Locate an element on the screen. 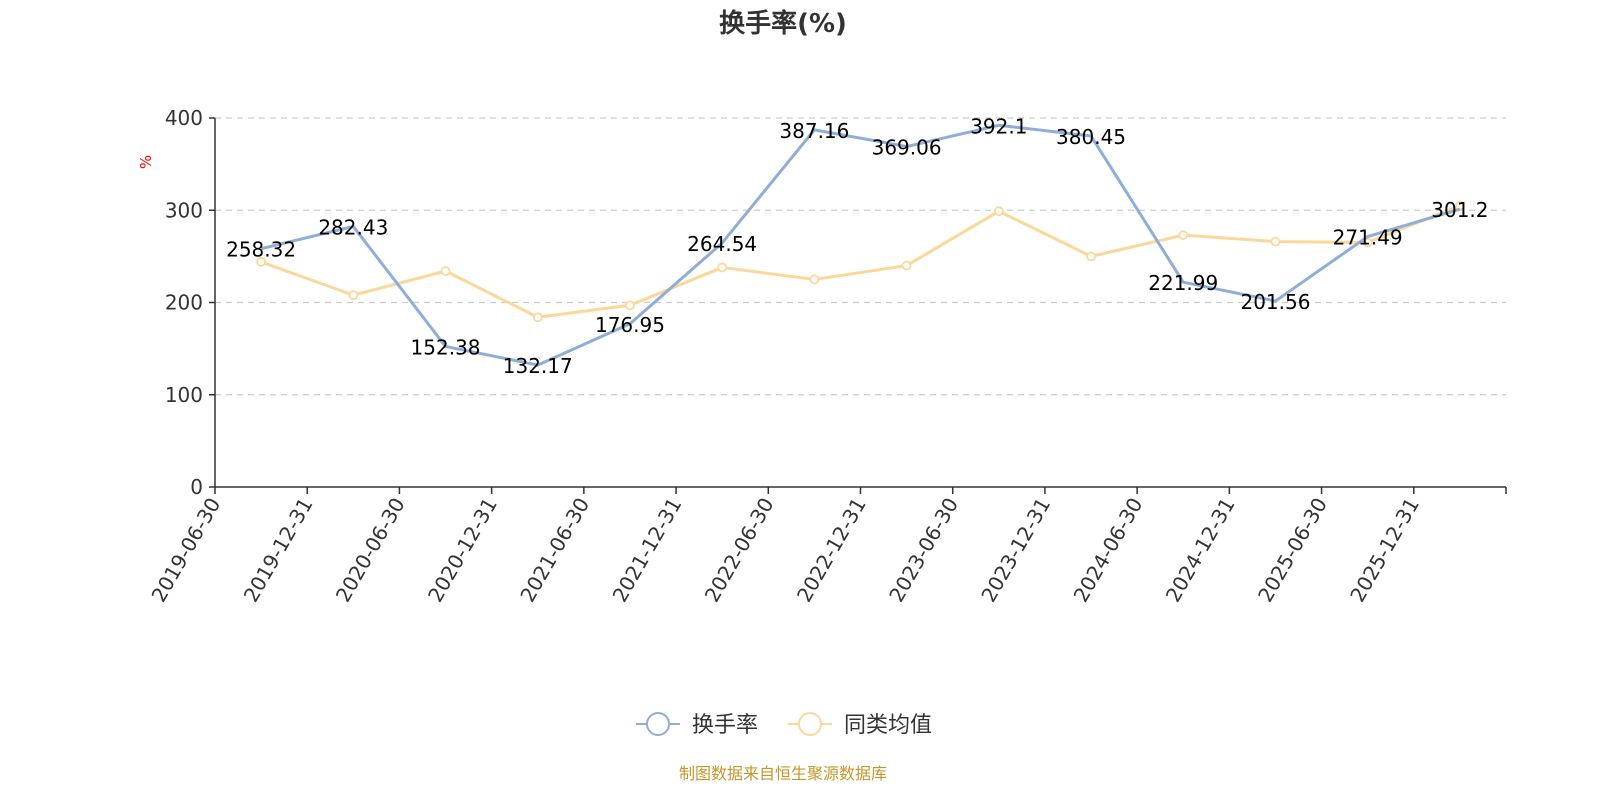 This screenshot has width=1600, height=800. data-label: 282.43 is located at coordinates (353, 227).